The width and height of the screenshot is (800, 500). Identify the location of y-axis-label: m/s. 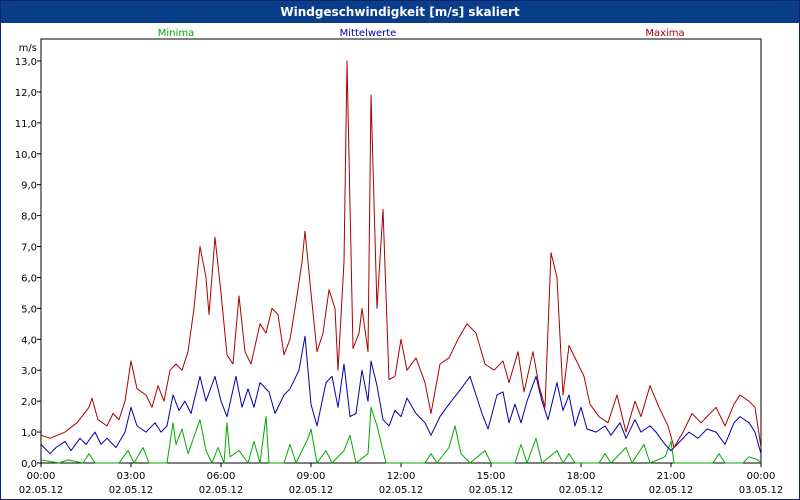
(28, 48).